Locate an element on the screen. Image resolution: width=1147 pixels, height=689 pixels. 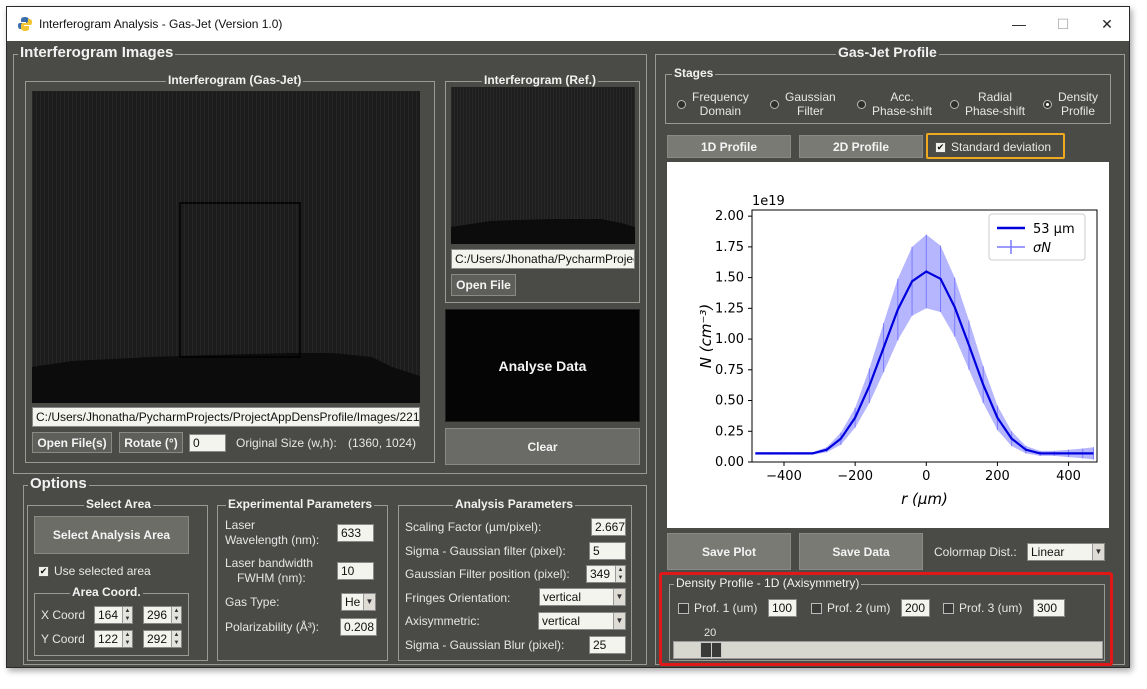
radio-dot-selected-icon is located at coordinates (1047, 104).